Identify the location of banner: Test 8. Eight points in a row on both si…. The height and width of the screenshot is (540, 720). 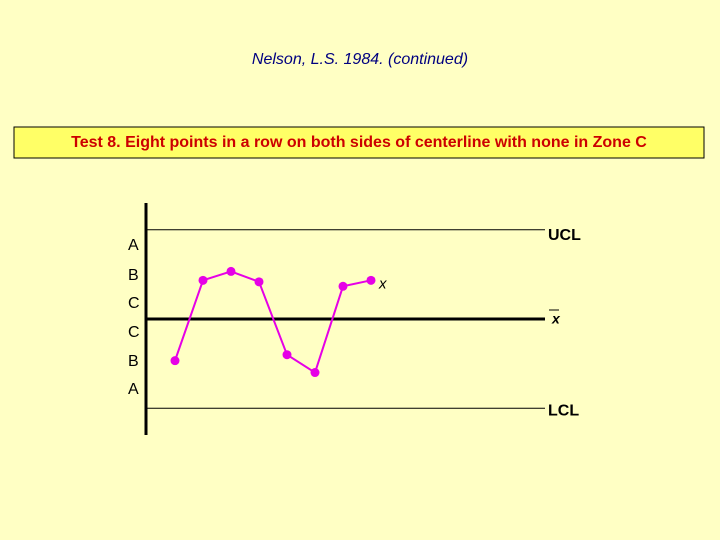
(359, 142).